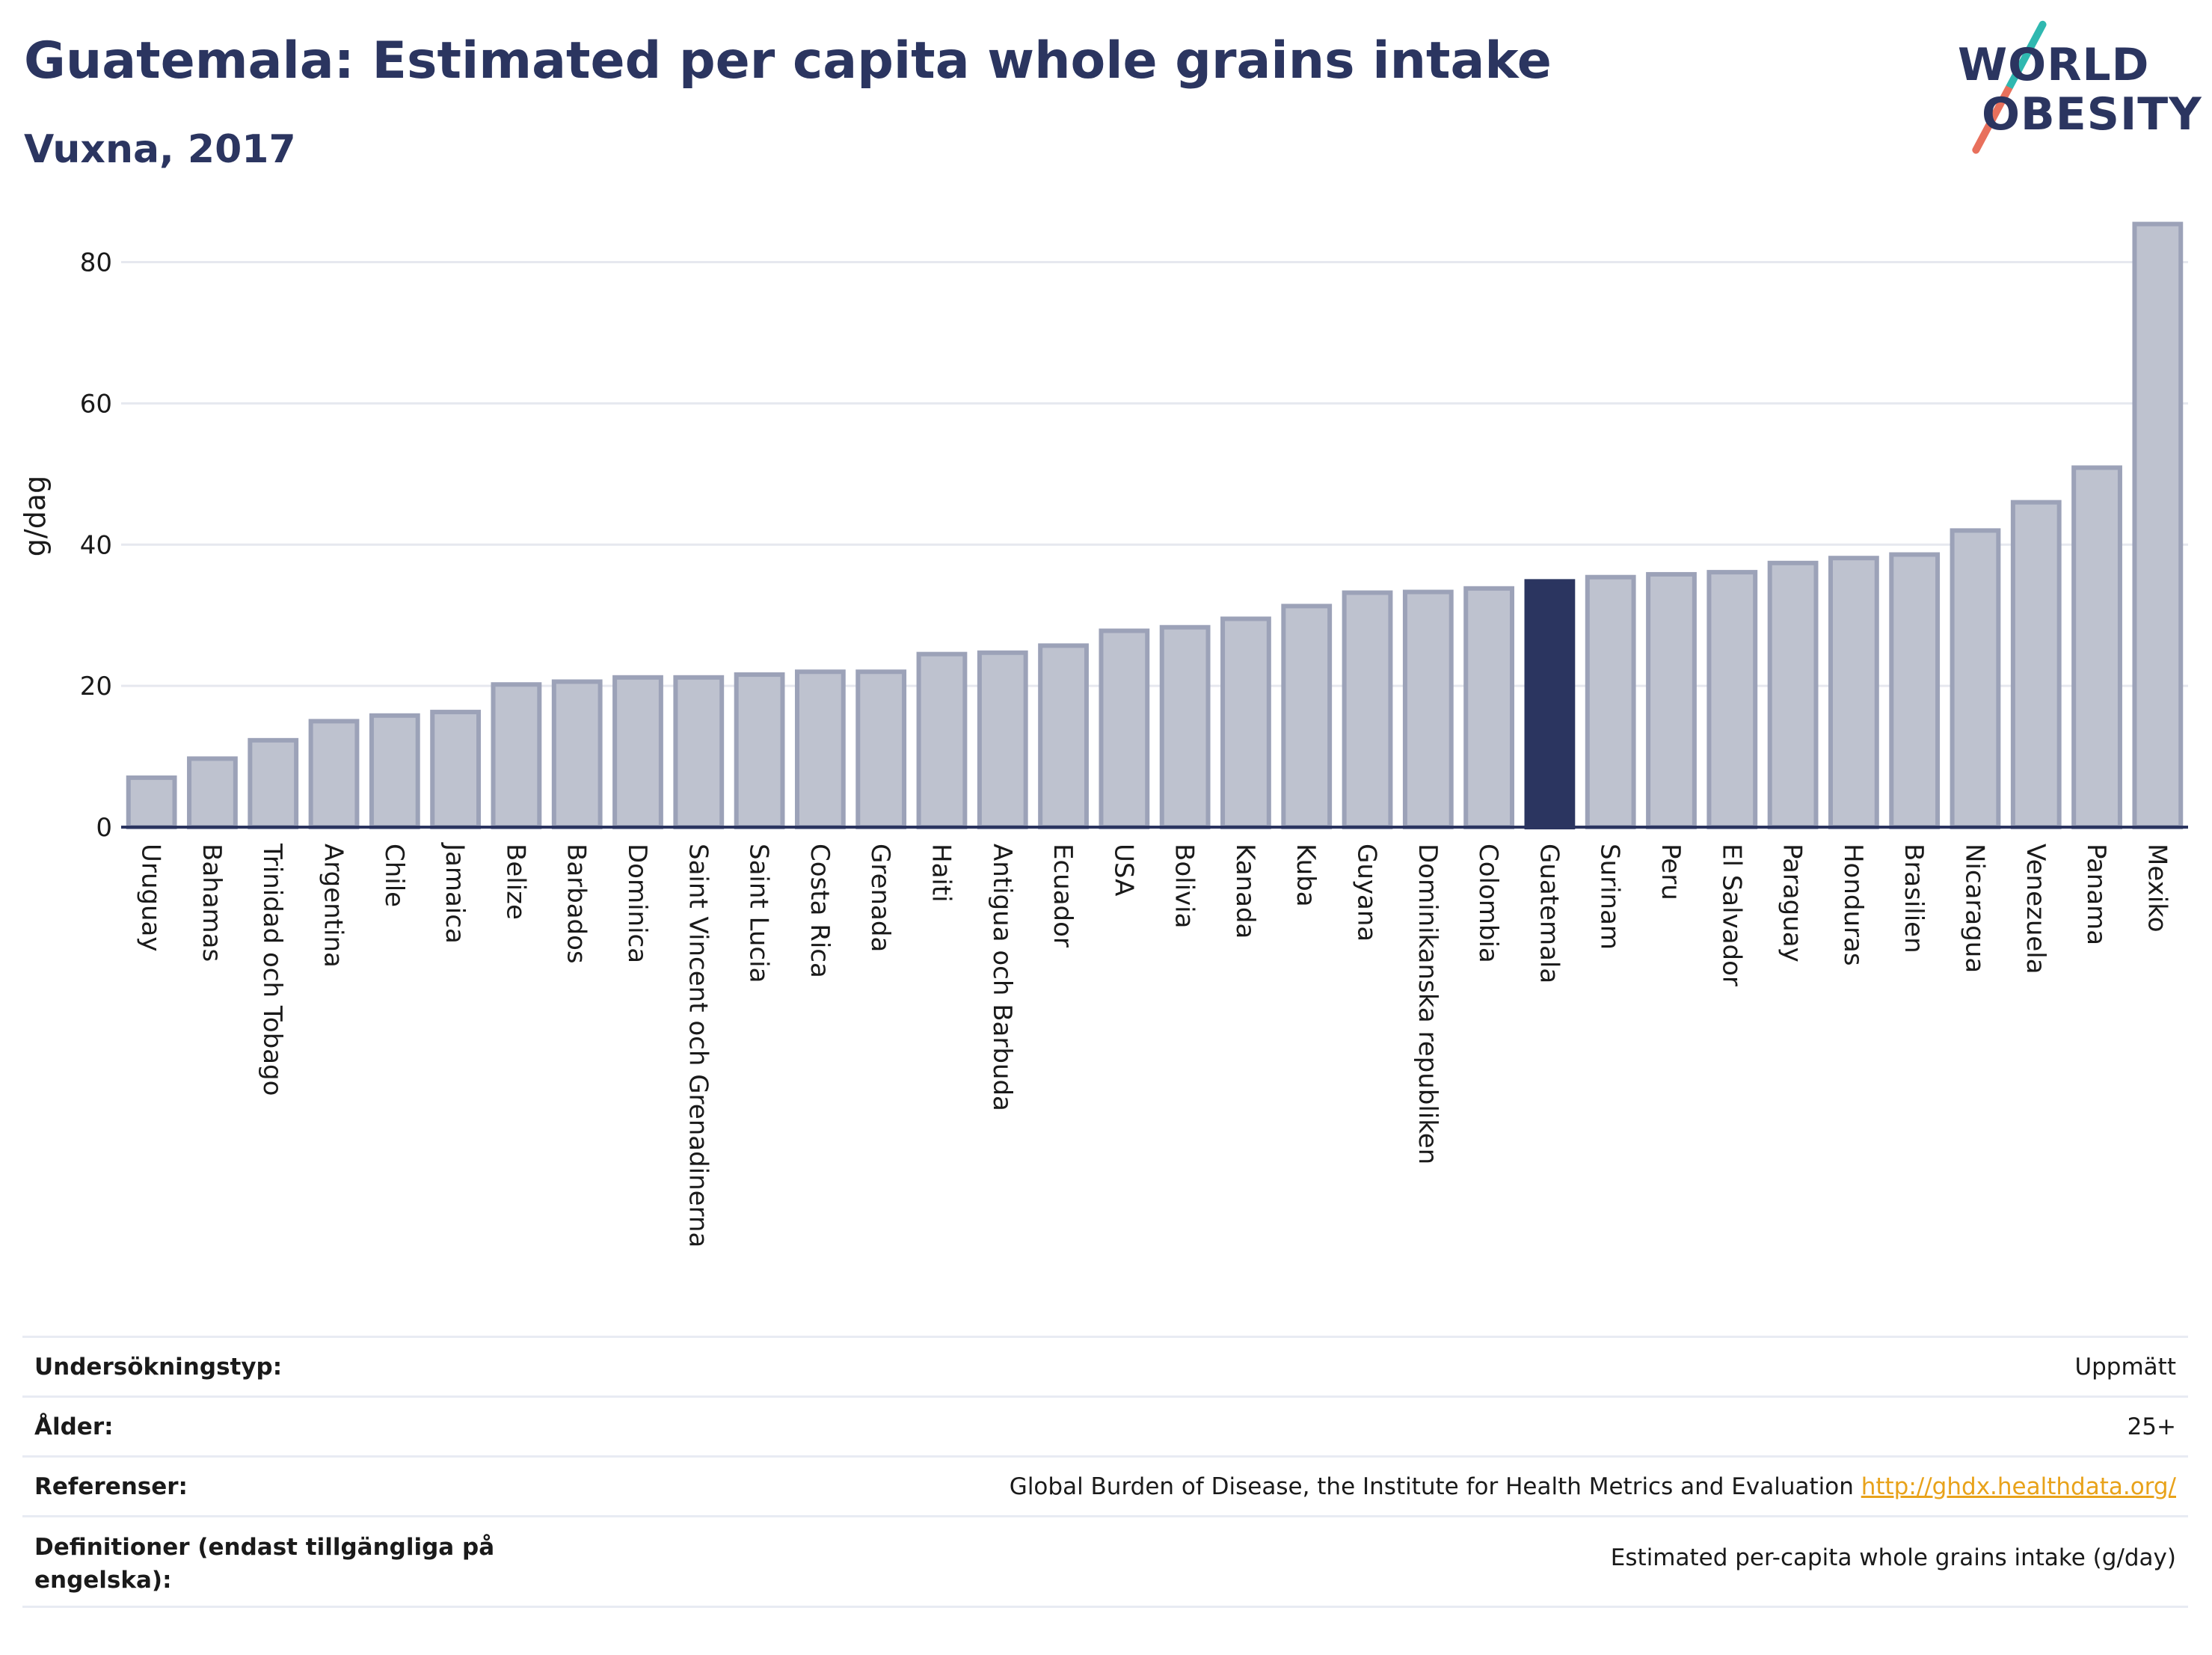  Describe the element at coordinates (2018, 1486) in the screenshot. I see `reference-link: http://ghdx.healthdata.org/` at that location.